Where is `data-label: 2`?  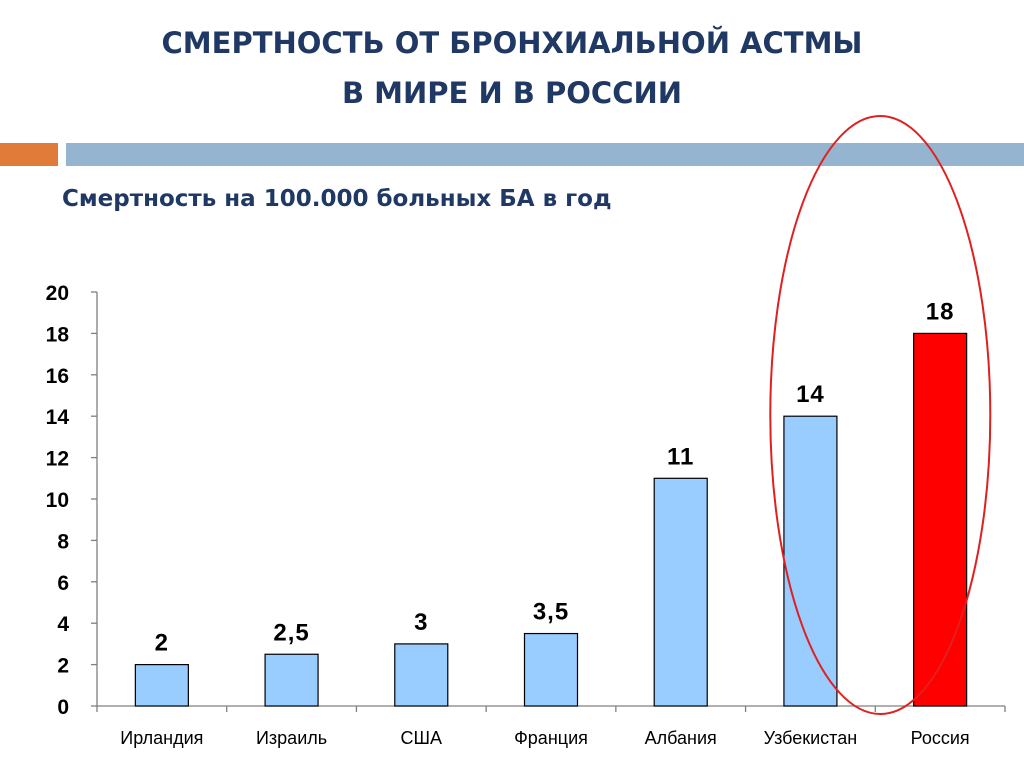
data-label: 2 is located at coordinates (162, 643).